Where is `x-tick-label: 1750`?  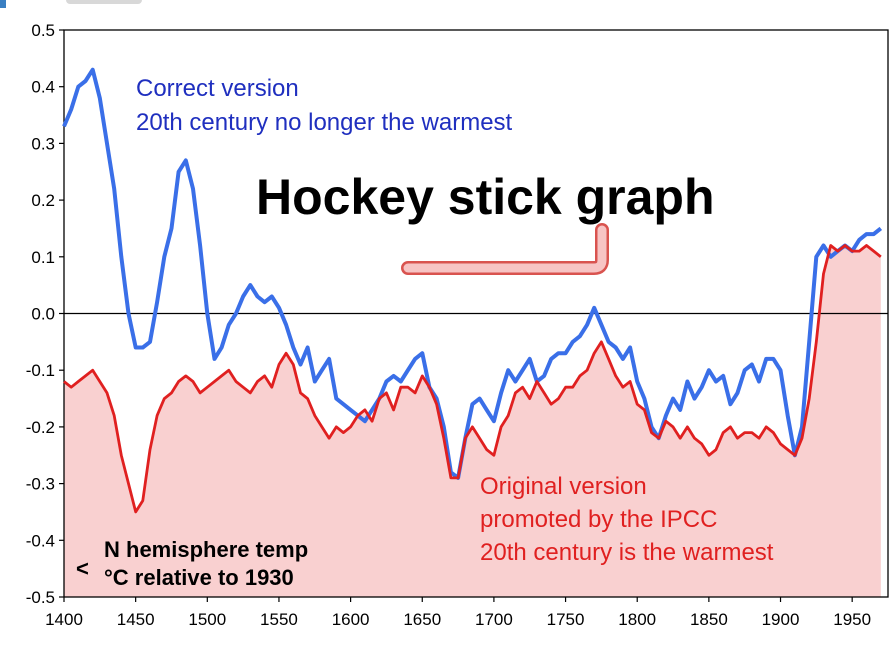
x-tick-label: 1750 is located at coordinates (566, 619).